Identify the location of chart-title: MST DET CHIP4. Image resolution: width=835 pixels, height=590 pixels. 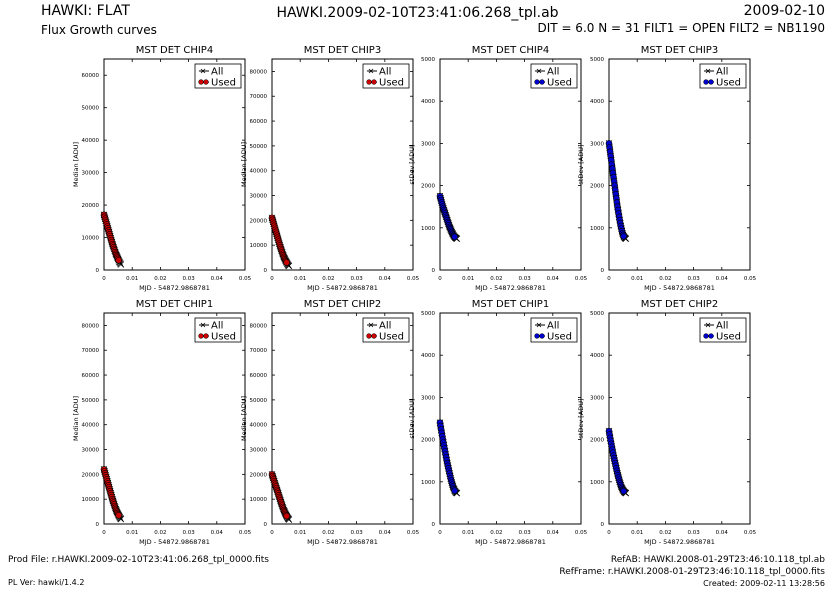
(174, 50).